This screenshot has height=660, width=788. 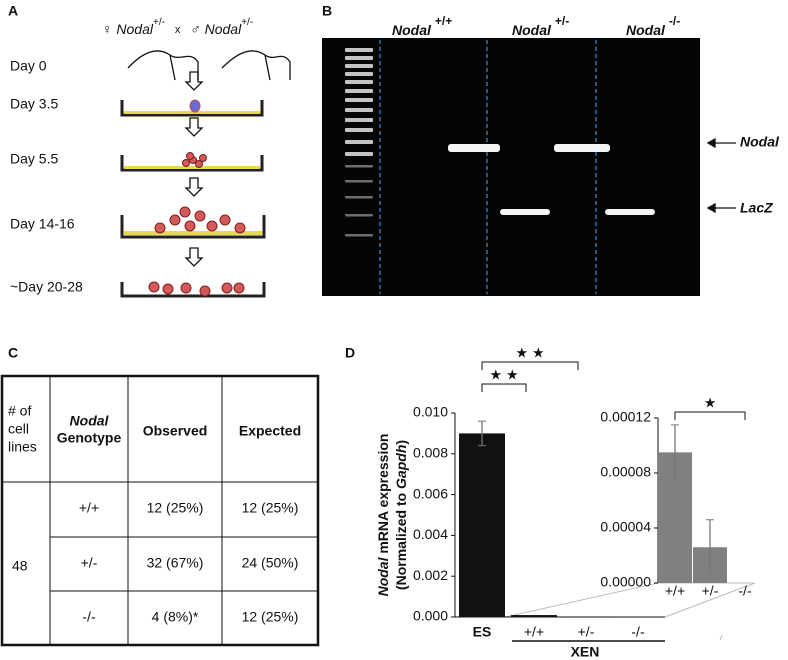 I want to click on panel-label: D, so click(x=350, y=353).